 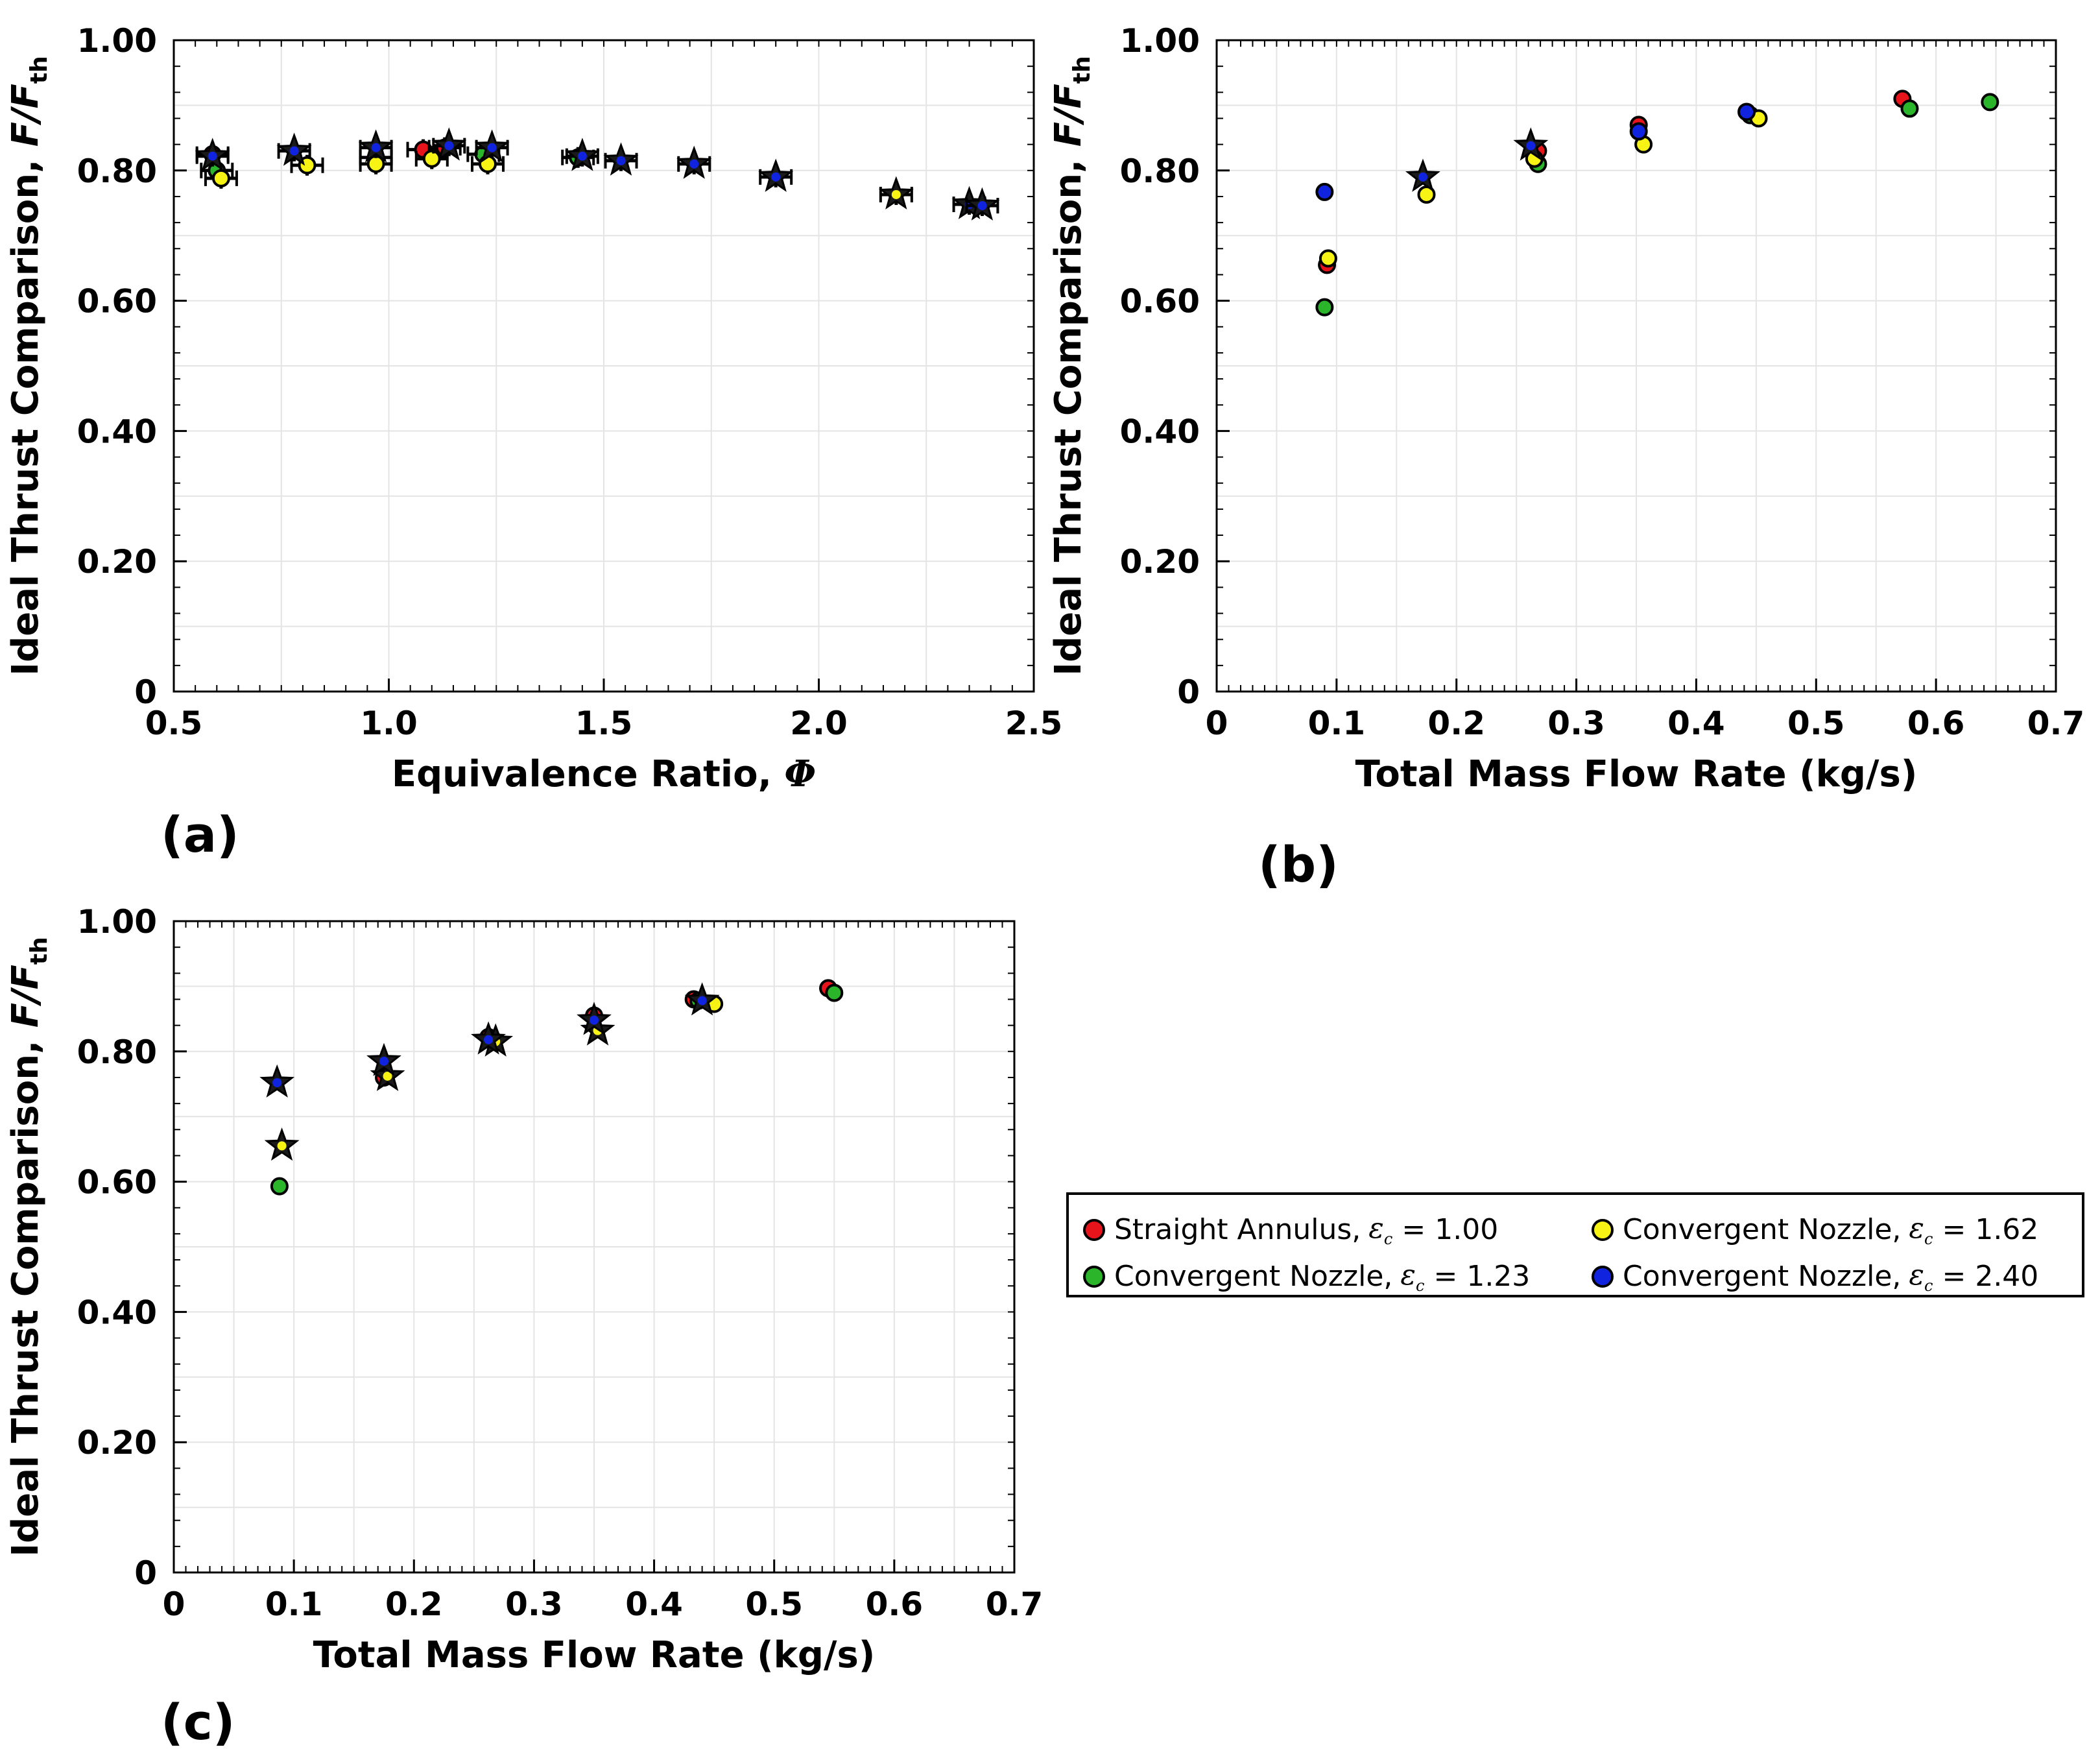 I want to click on legend-label: Straight Annulus,, so click(x=1237, y=1230).